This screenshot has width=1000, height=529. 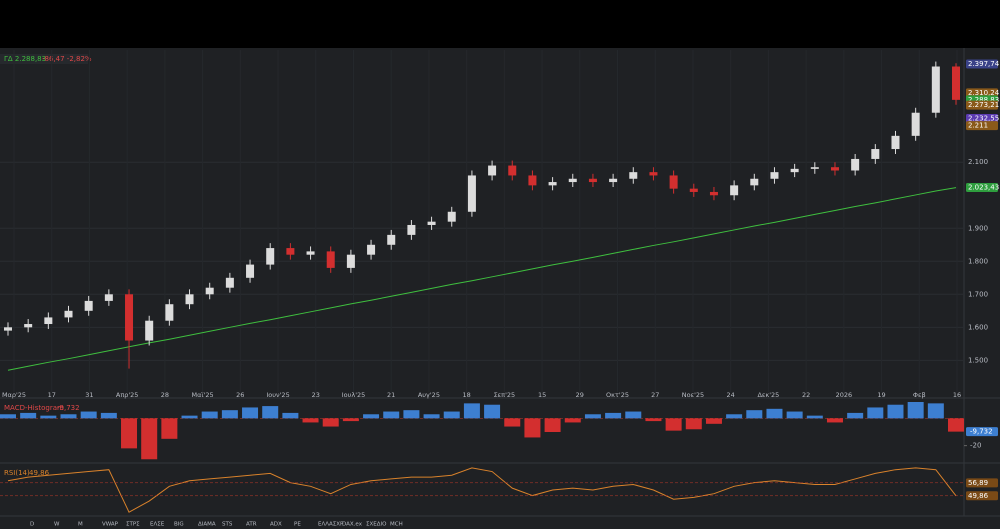 I want to click on x-tick-label: 21, so click(x=391, y=395).